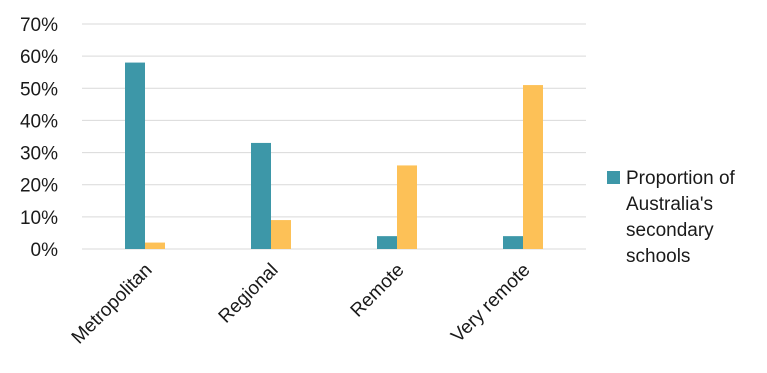 The image size is (767, 373). Describe the element at coordinates (39, 186) in the screenshot. I see `y-tick-label: 20%` at that location.